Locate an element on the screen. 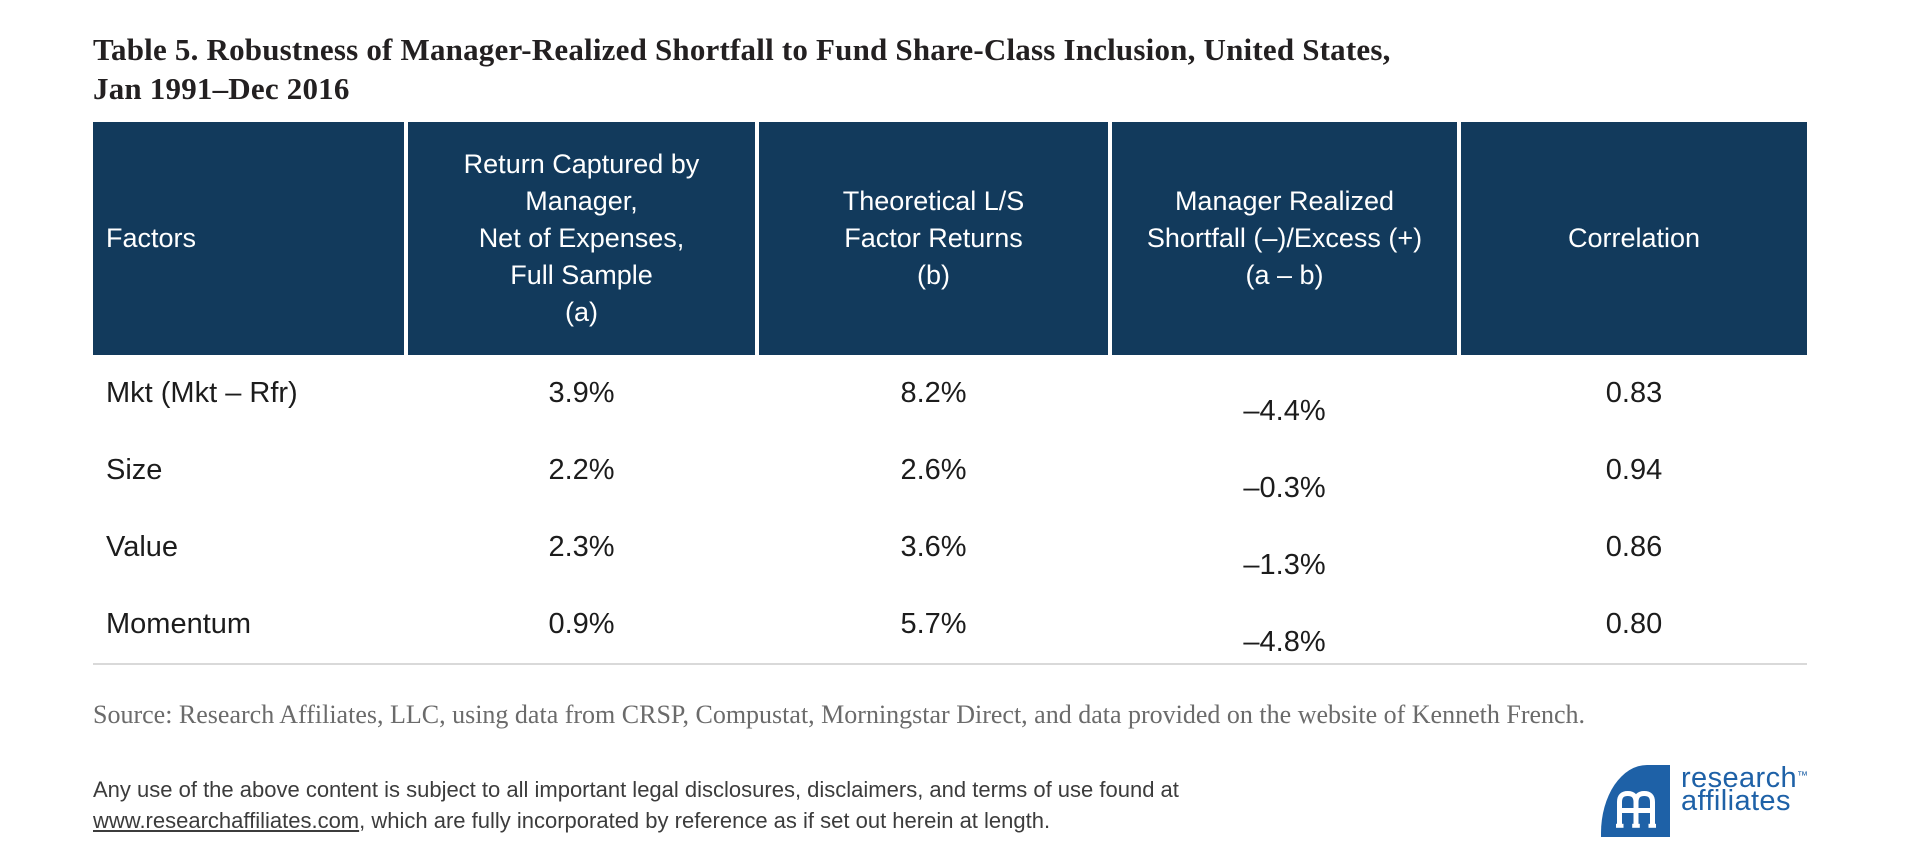 This screenshot has width=1920, height=862. table-row: Momentum 0.9% 5.7% –4.8% 0.80 is located at coordinates (950, 624).